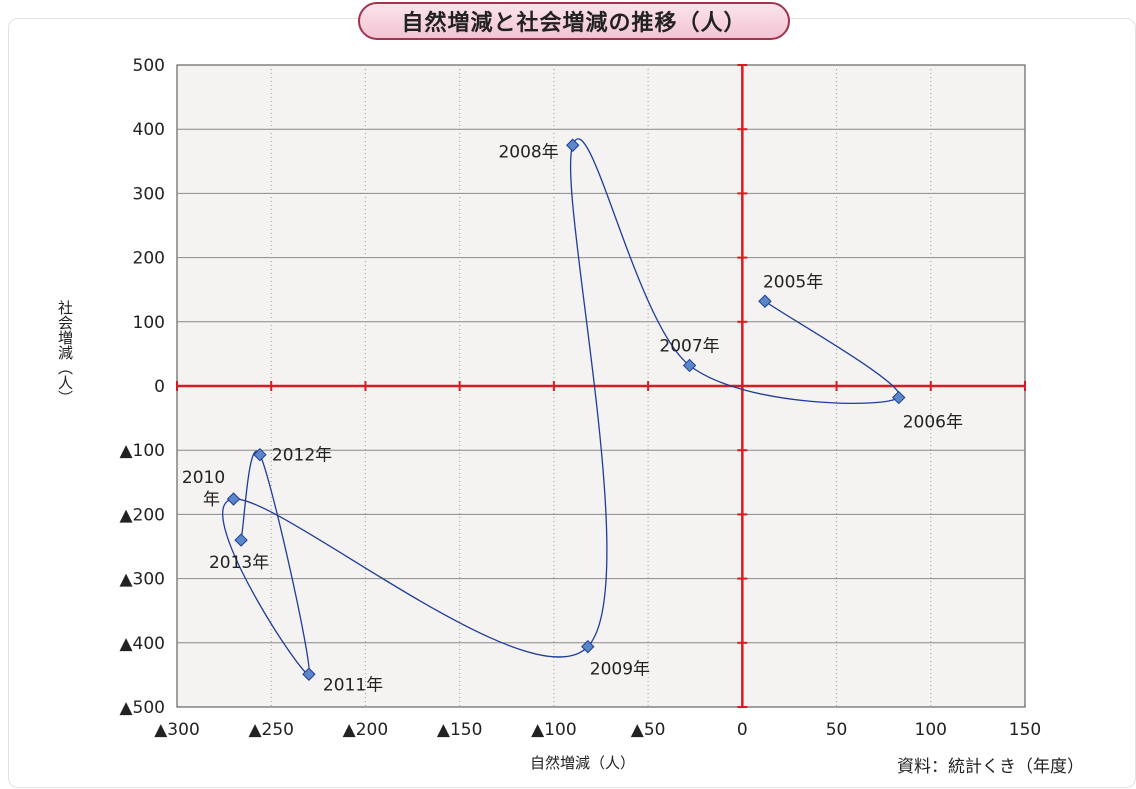 This screenshot has width=1136, height=789. I want to click on point-label: 2011年, so click(353, 685).